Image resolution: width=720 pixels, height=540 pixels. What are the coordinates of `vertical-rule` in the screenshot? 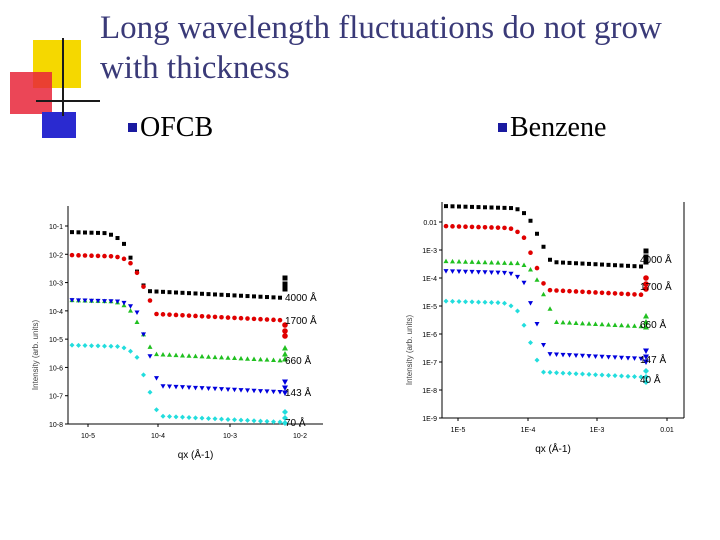 It's located at (63, 77).